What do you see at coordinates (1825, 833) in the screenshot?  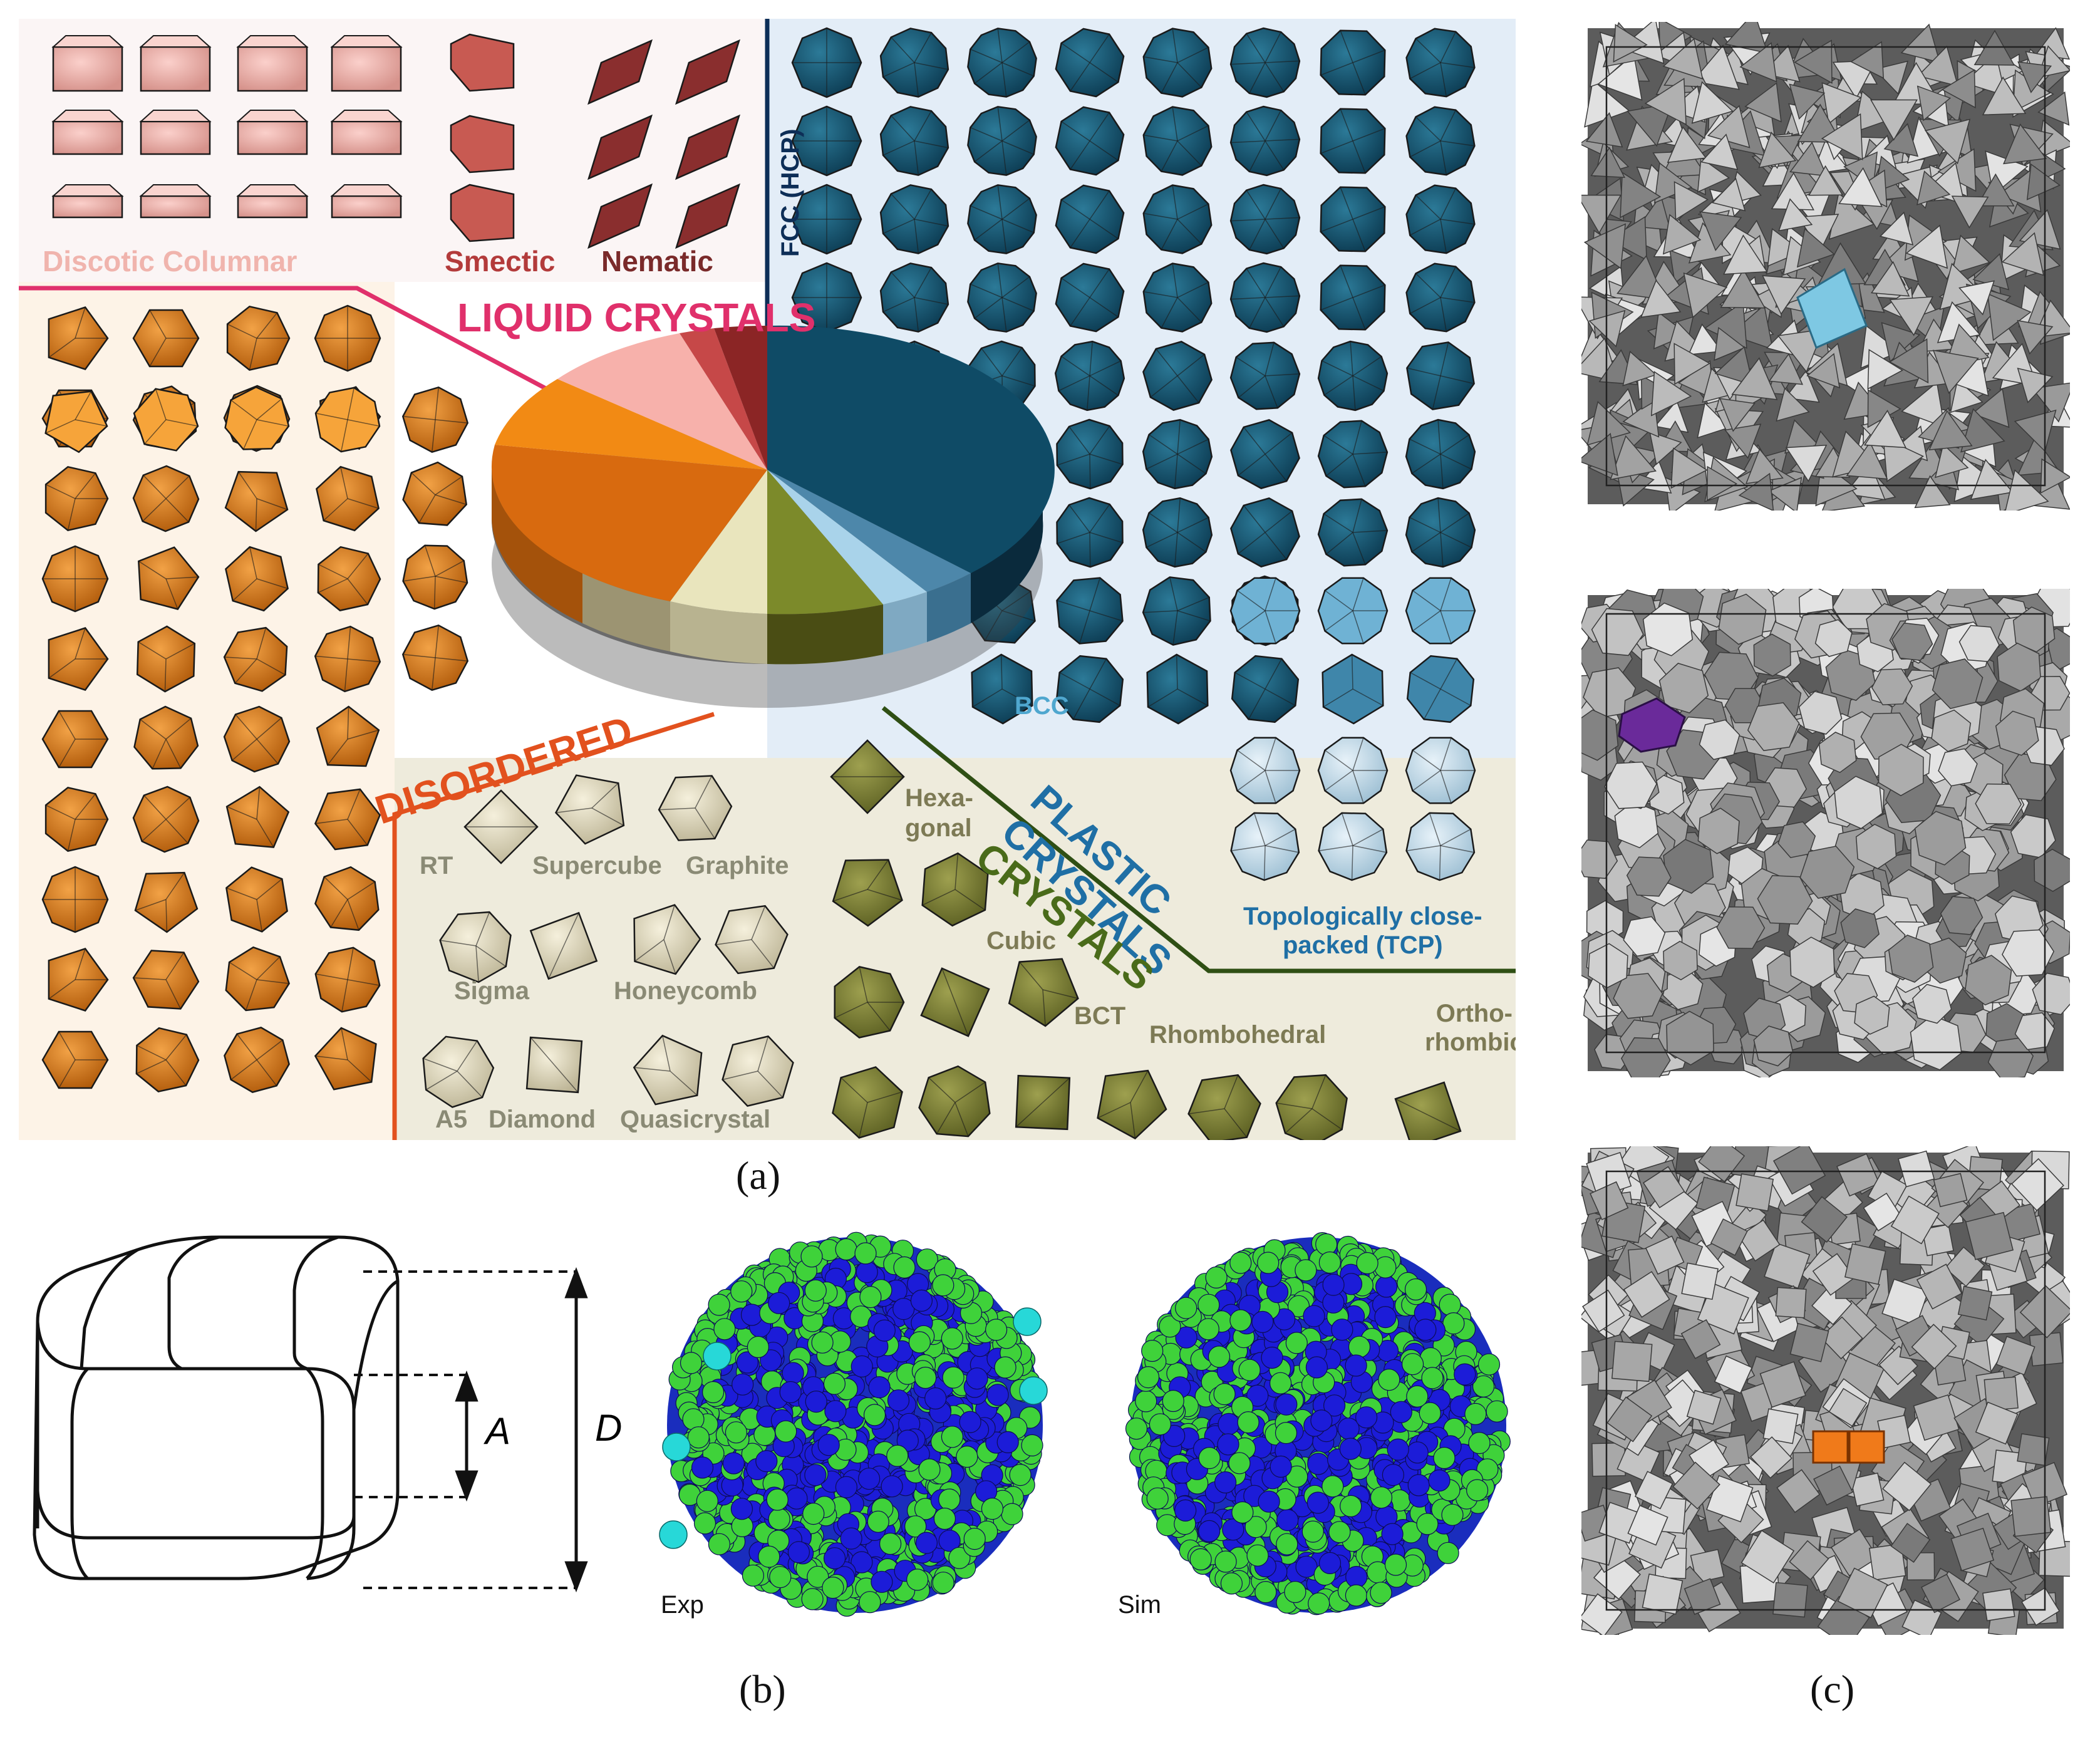 I see `simulation-box` at bounding box center [1825, 833].